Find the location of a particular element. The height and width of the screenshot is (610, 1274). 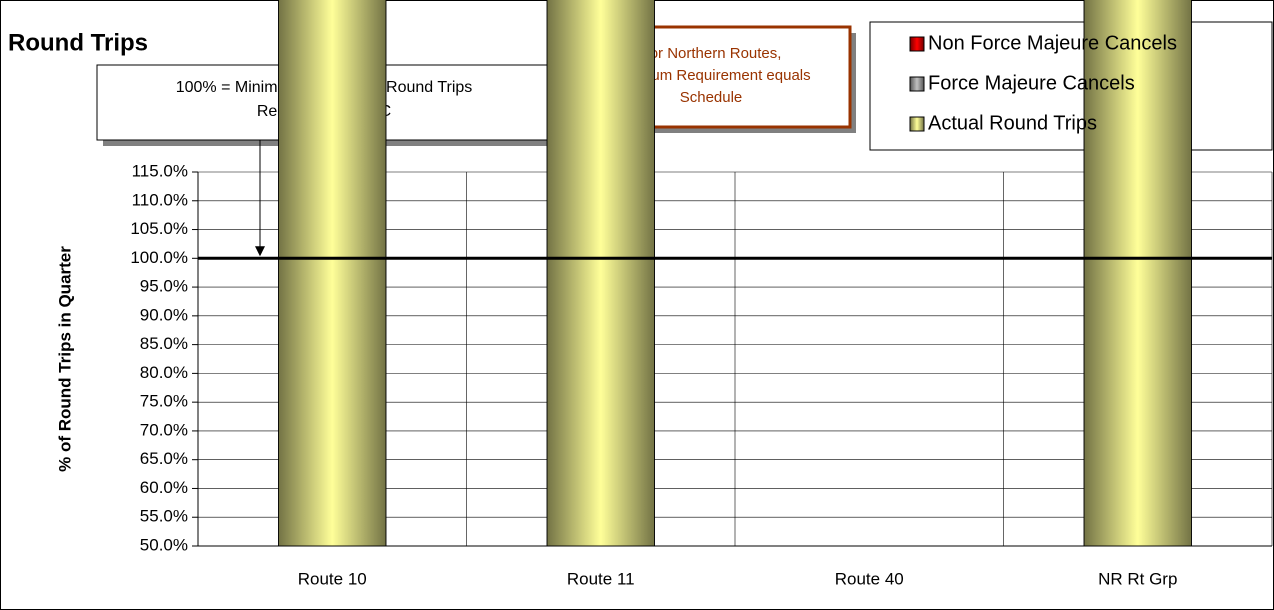

y-tick-label: 105.0% is located at coordinates (159, 228).